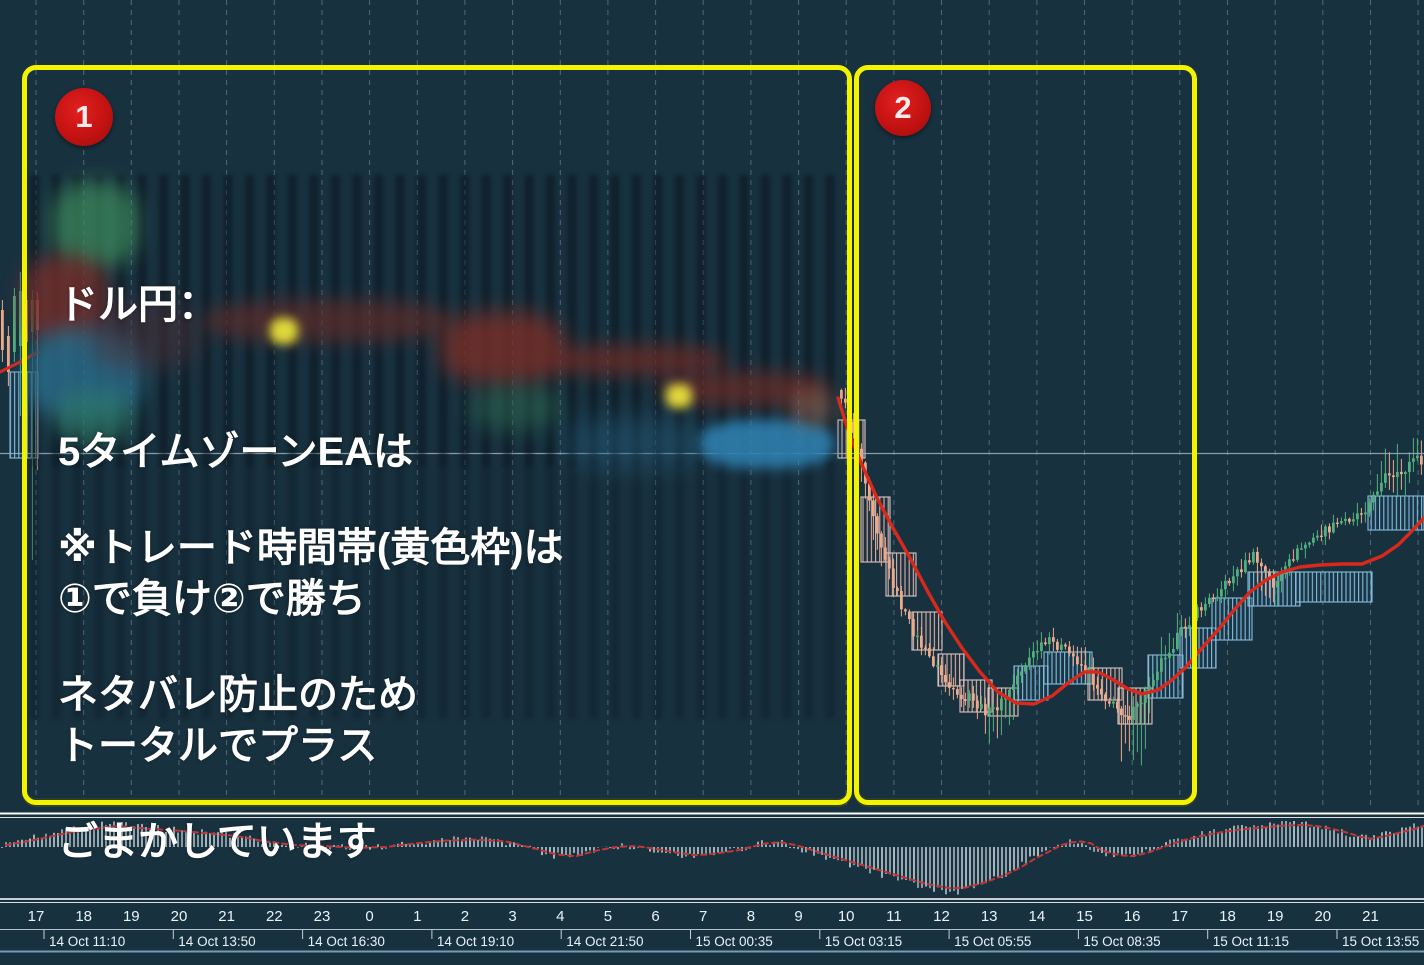 Image resolution: width=1424 pixels, height=965 pixels. I want to click on hour-label: 8, so click(751, 916).